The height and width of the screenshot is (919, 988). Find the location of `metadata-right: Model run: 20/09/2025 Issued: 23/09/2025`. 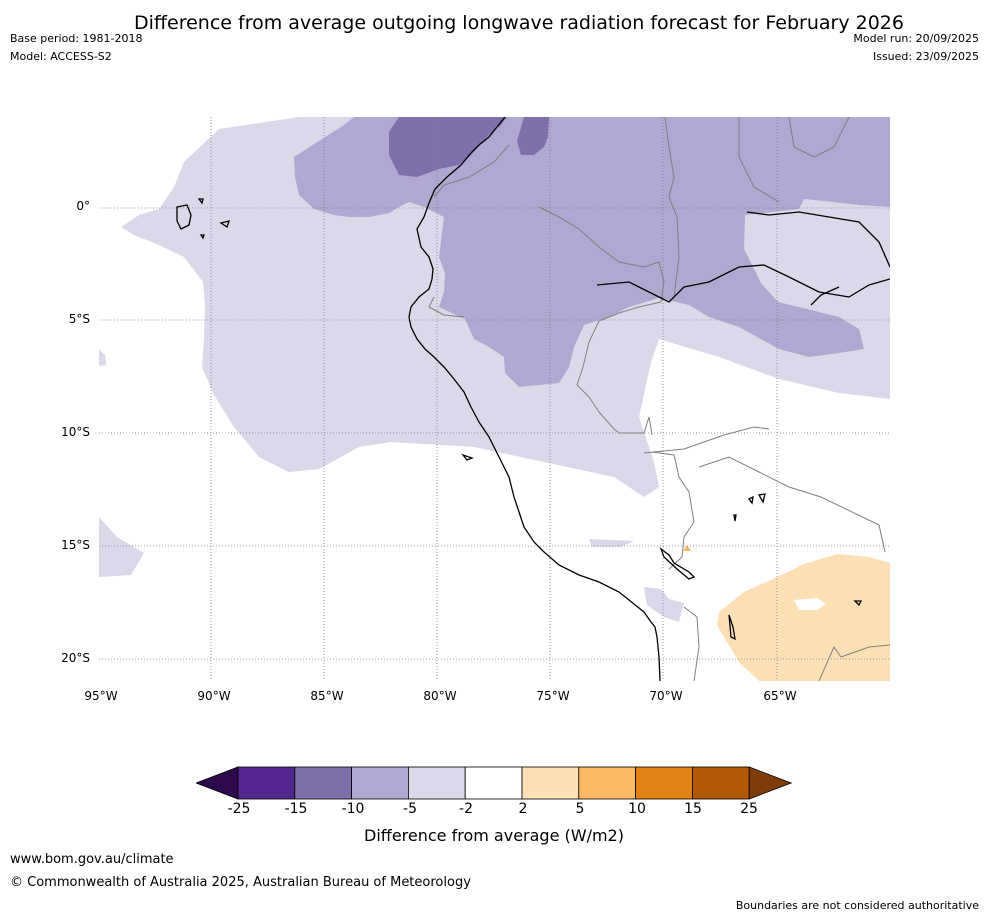

metadata-right: Model run: 20/09/2025 Issued: 23/09/2025 is located at coordinates (916, 48).